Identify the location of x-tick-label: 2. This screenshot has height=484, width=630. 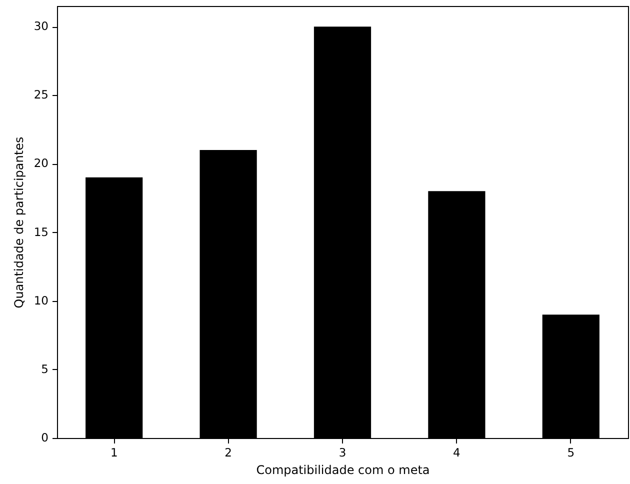
(228, 453).